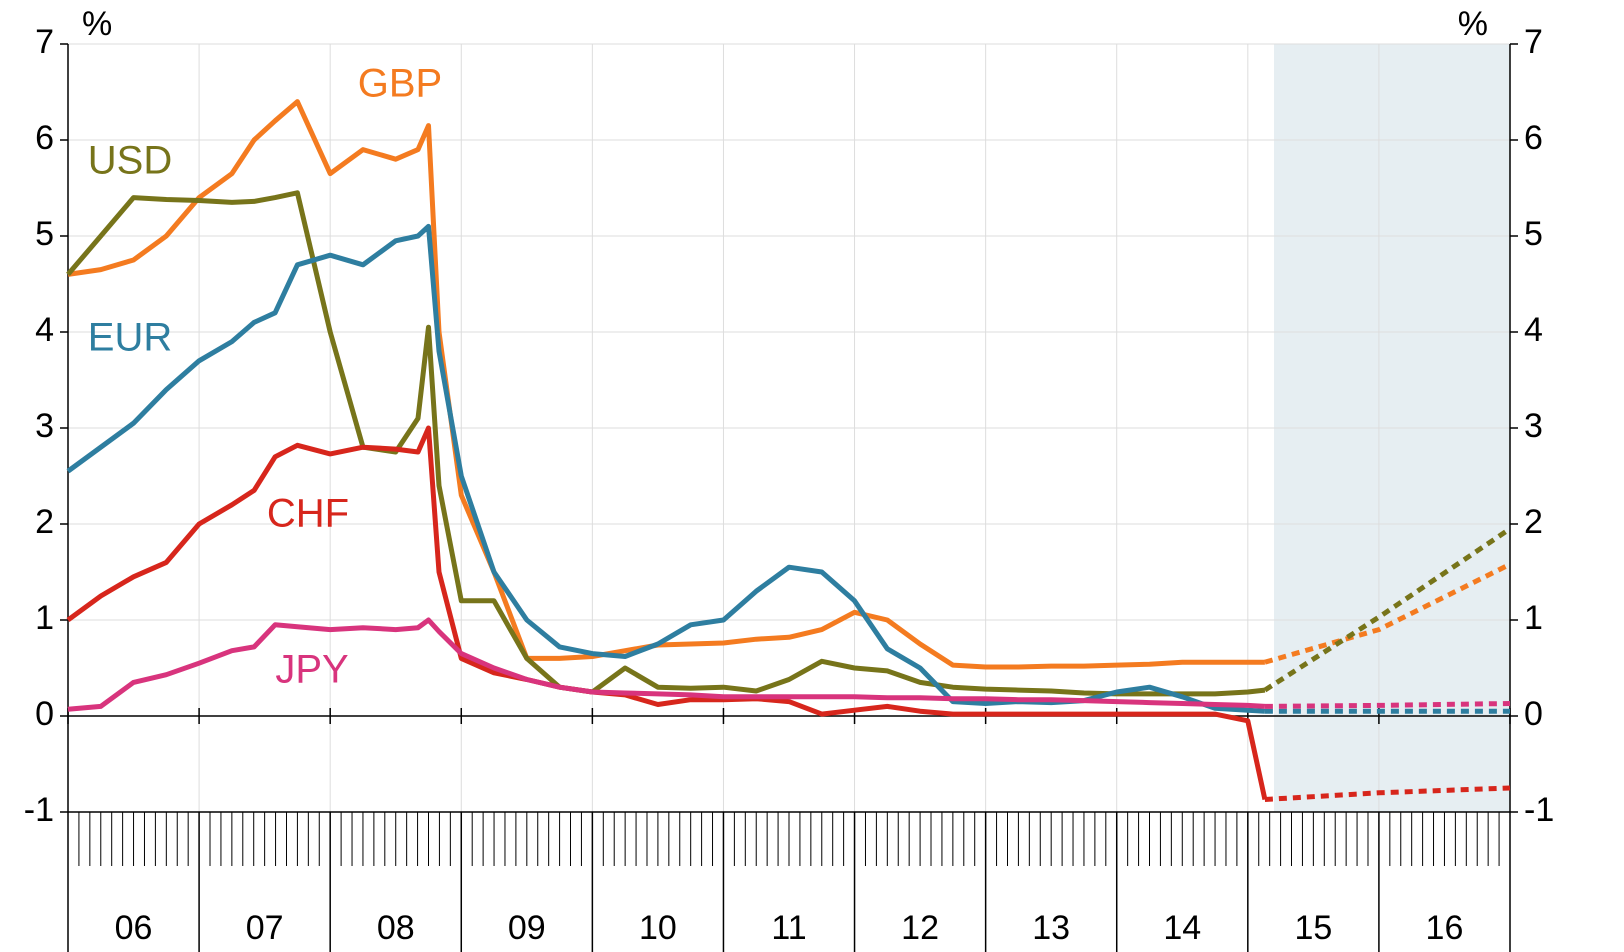 Image resolution: width=1624 pixels, height=952 pixels. Describe the element at coordinates (265, 928) in the screenshot. I see `x-tick-label: 07` at that location.